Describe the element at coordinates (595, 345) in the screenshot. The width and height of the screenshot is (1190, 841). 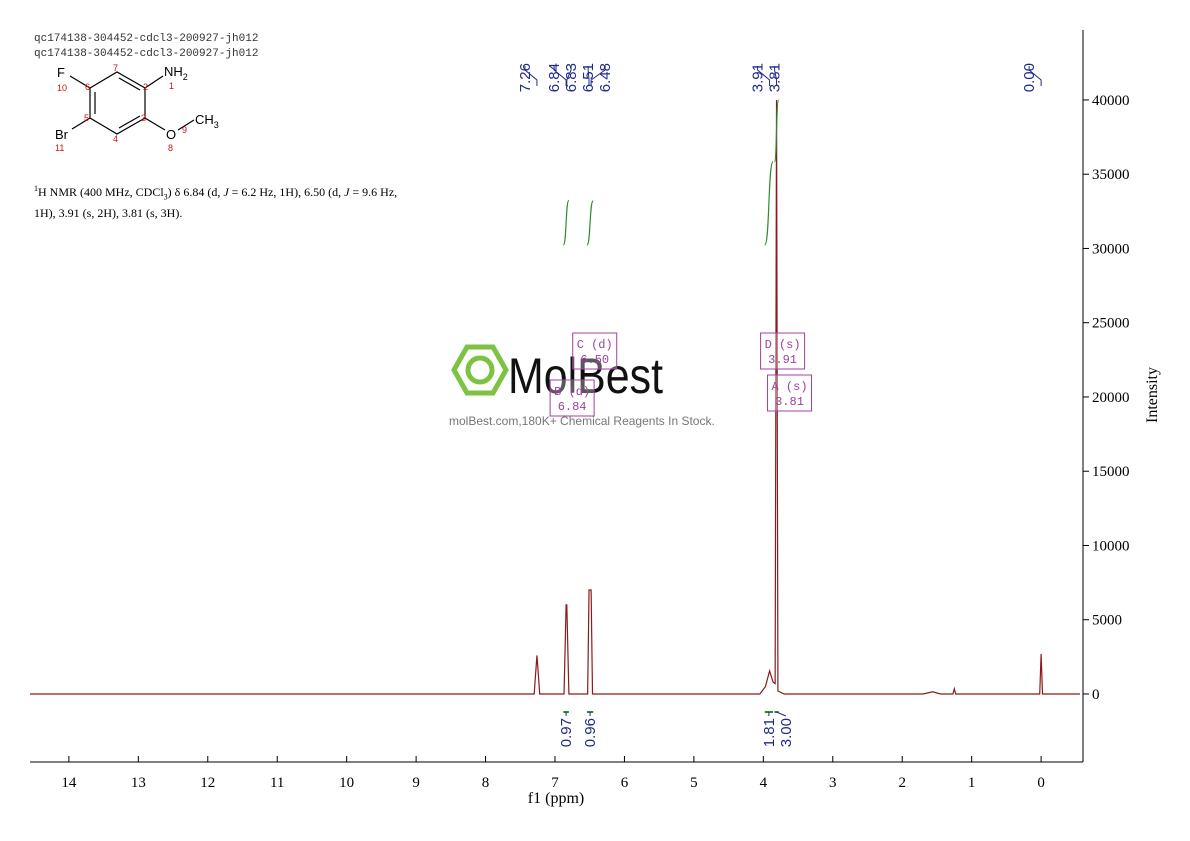
I see `multiplet-name: C (d)` at that location.